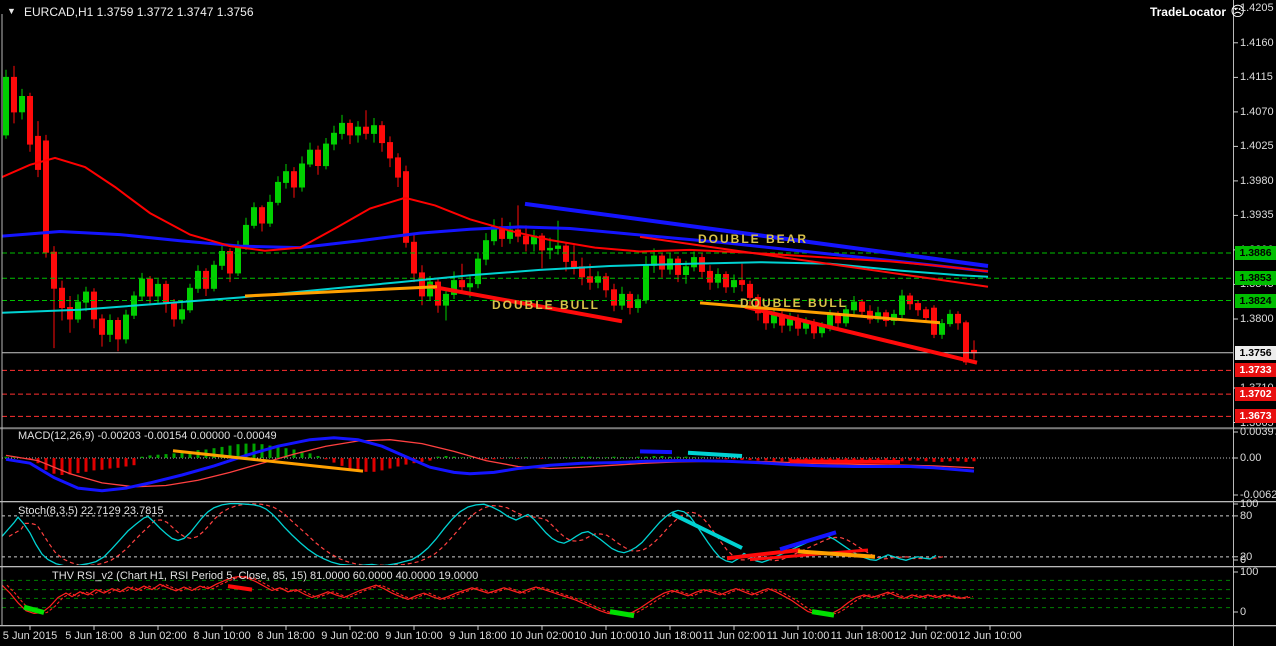 The height and width of the screenshot is (646, 1276). Describe the element at coordinates (862, 636) in the screenshot. I see `time-tick-label: 11 Jun 18:00` at that location.